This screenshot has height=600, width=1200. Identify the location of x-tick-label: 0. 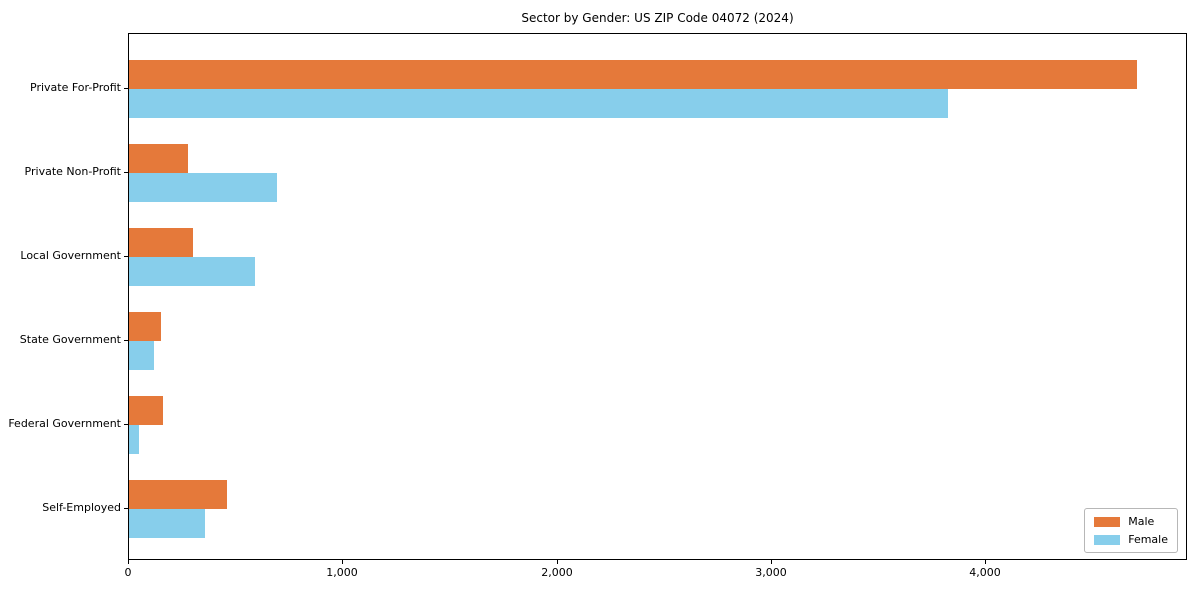
(128, 572).